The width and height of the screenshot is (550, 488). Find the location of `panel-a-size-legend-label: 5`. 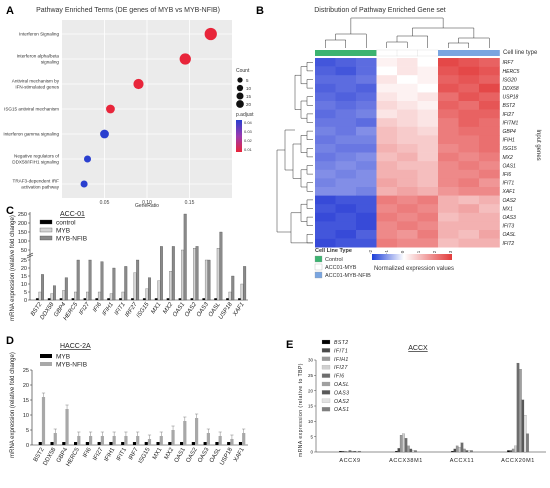

panel-a-size-legend-label: 5 is located at coordinates (247, 80).